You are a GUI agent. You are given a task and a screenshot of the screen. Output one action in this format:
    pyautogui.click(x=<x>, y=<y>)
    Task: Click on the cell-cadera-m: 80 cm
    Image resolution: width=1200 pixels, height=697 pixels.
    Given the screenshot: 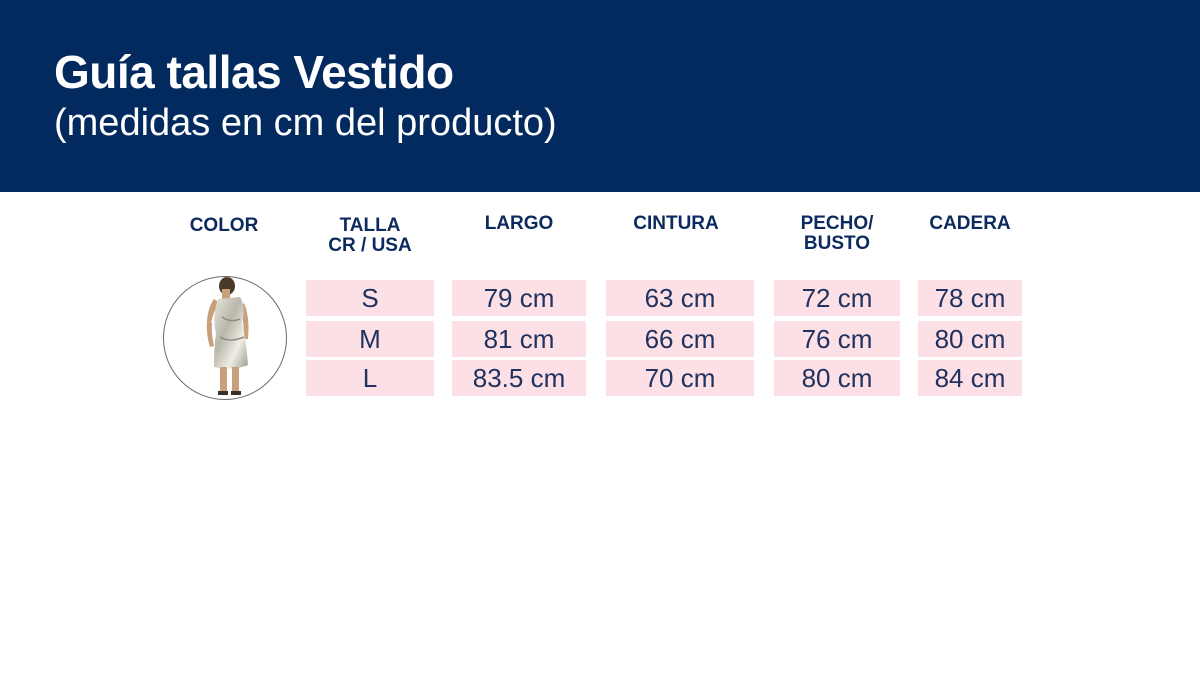 What is the action you would take?
    pyautogui.click(x=970, y=339)
    